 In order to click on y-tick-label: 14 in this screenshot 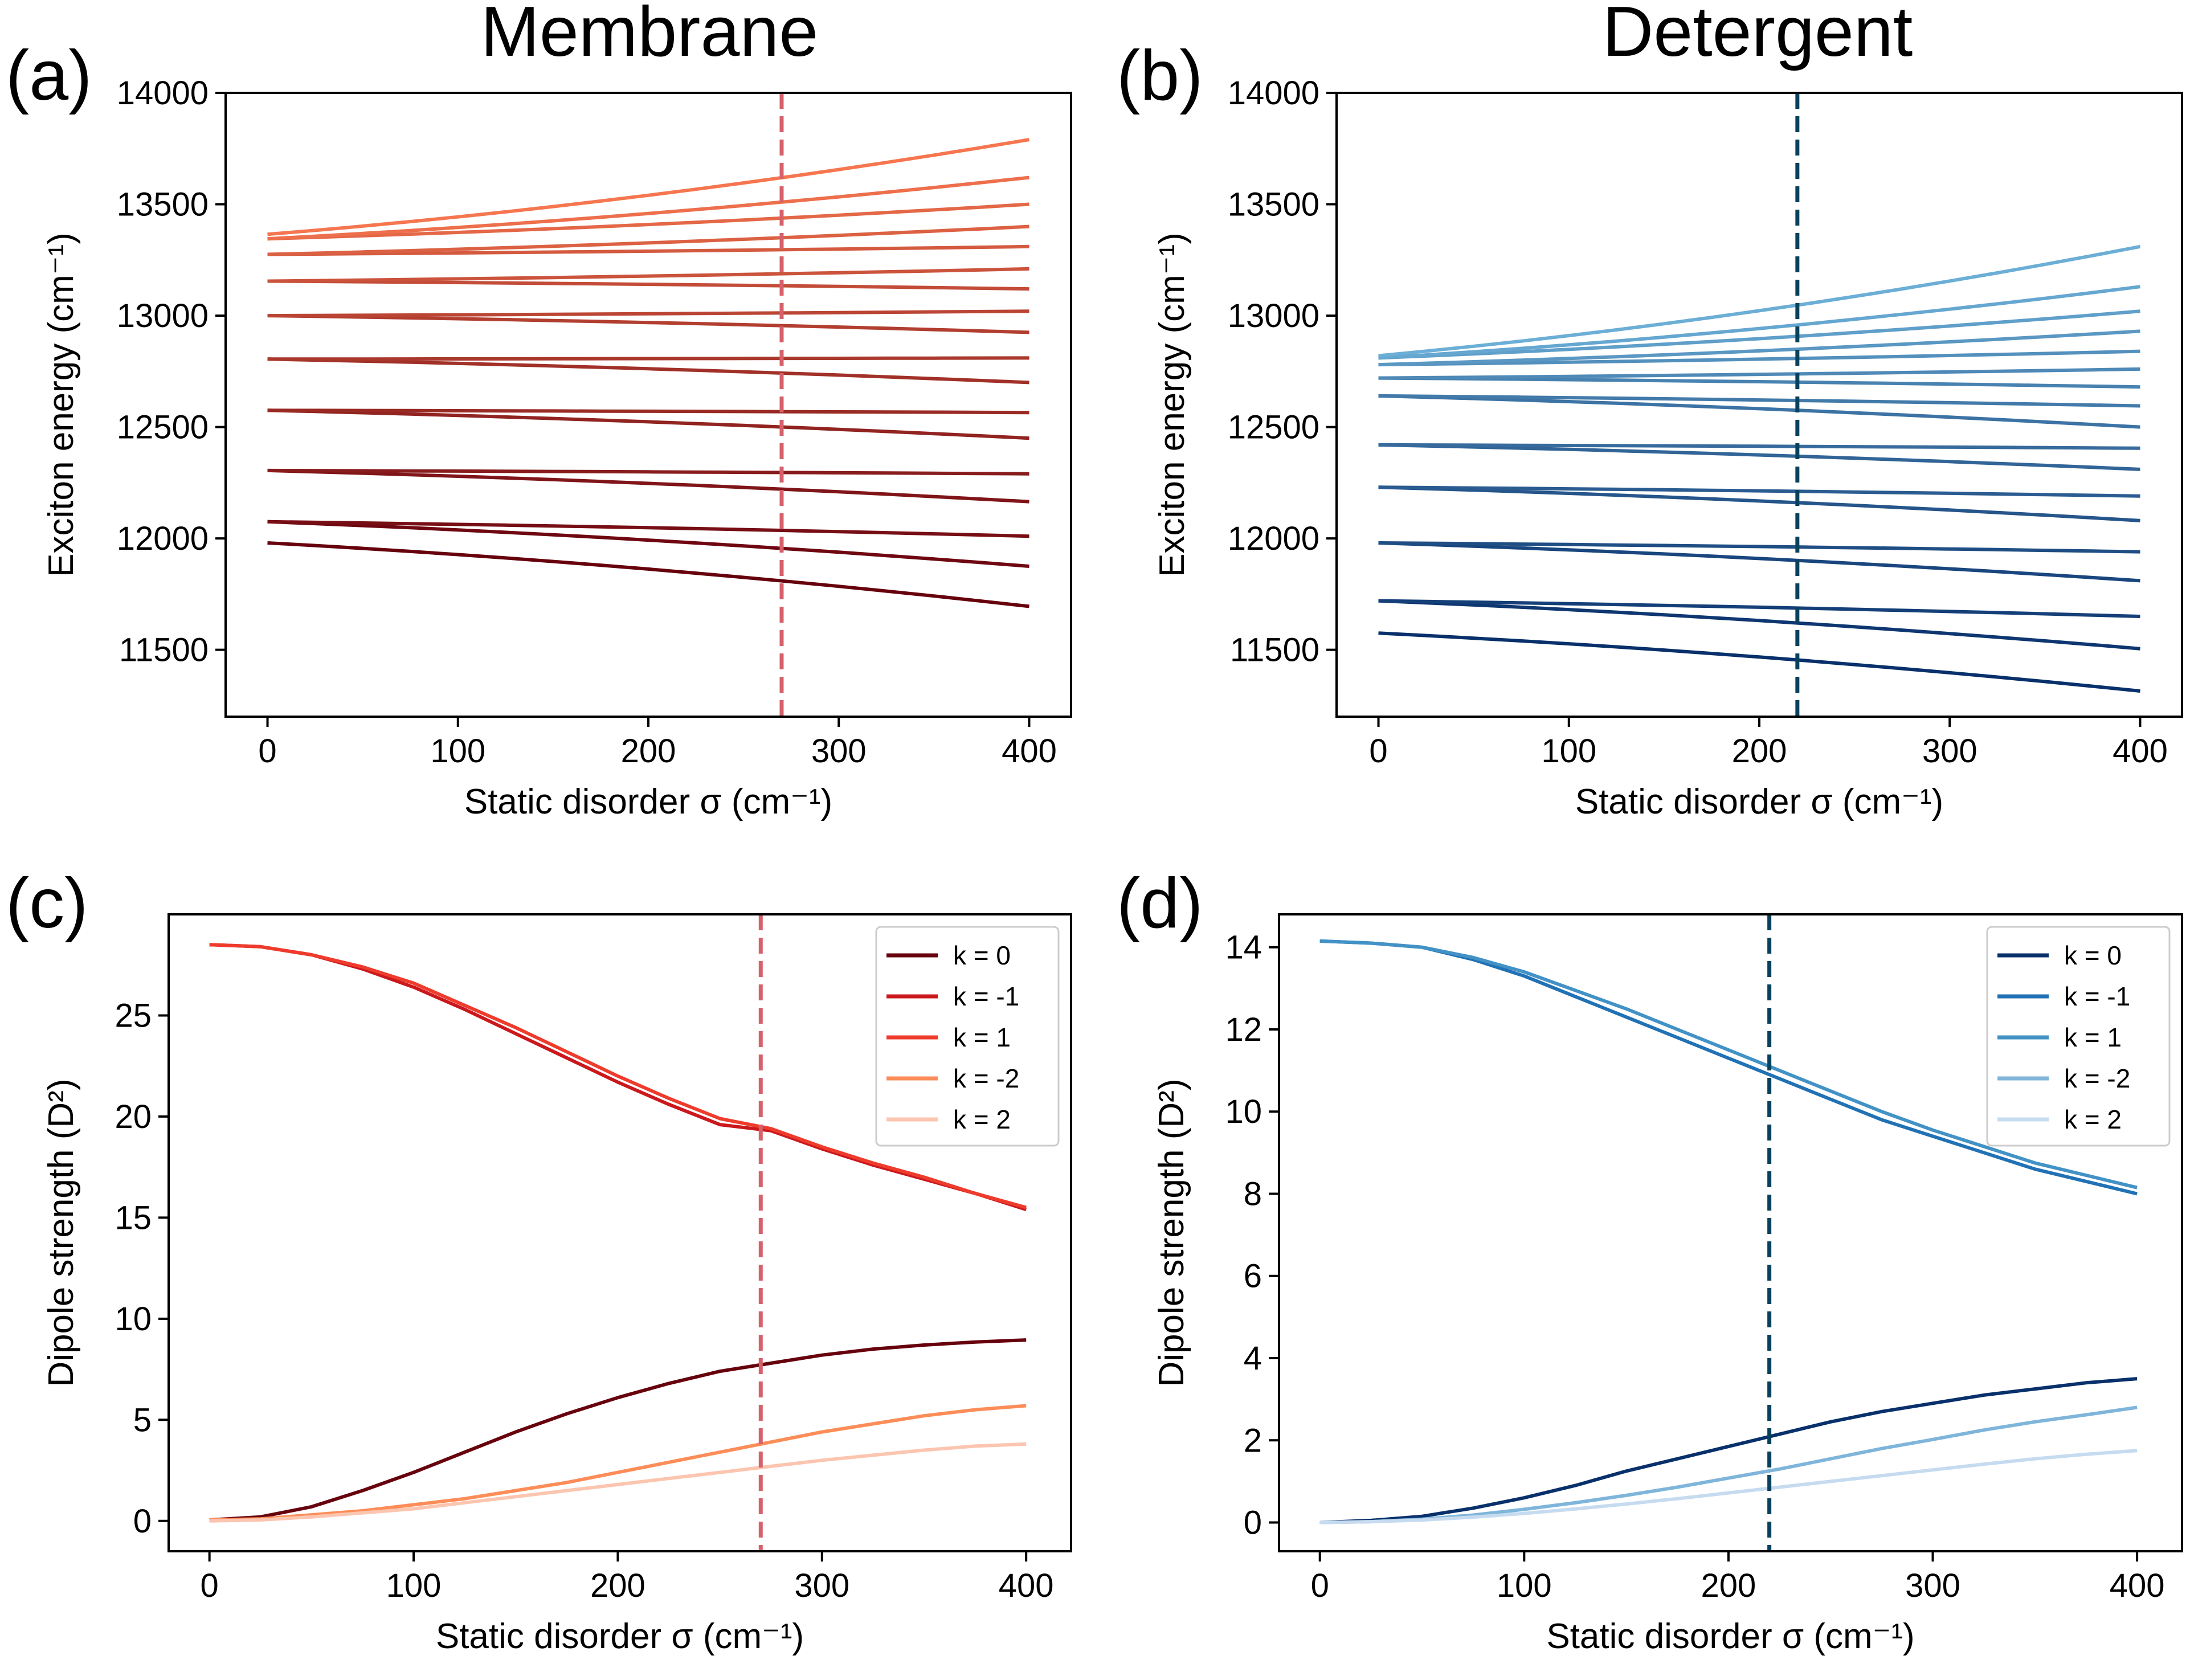, I will do `click(1243, 947)`.